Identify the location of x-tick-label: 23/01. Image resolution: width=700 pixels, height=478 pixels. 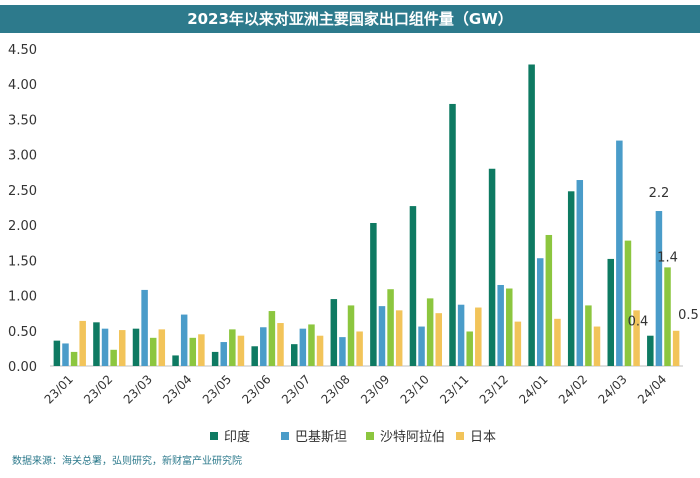
(59, 389).